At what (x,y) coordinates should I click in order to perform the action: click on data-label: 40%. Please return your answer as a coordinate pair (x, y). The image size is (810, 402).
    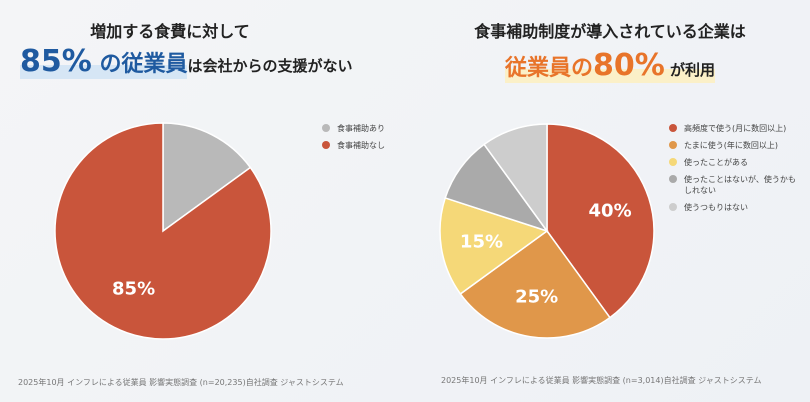
    Looking at the image, I should click on (610, 210).